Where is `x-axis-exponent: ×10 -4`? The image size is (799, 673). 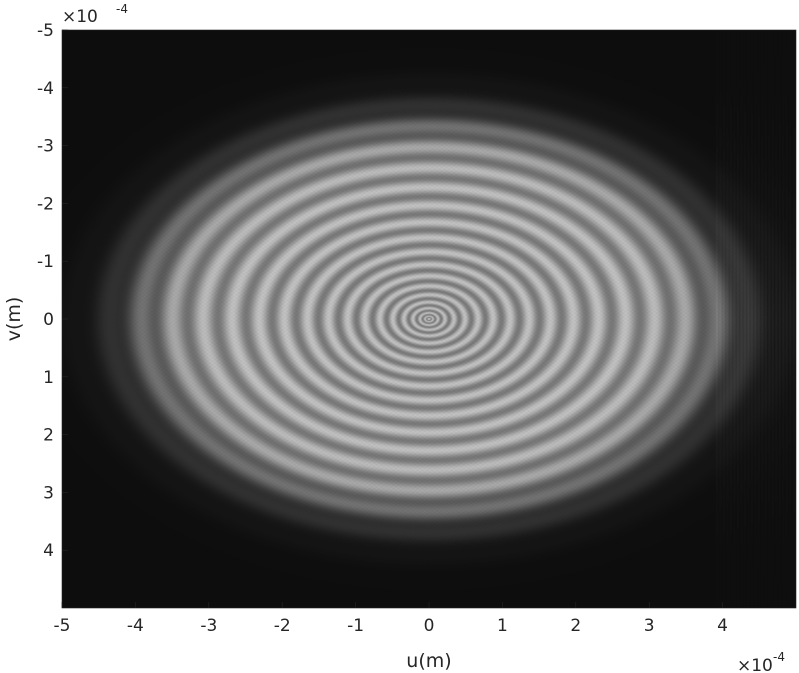 x-axis-exponent: ×10 -4 is located at coordinates (761, 661).